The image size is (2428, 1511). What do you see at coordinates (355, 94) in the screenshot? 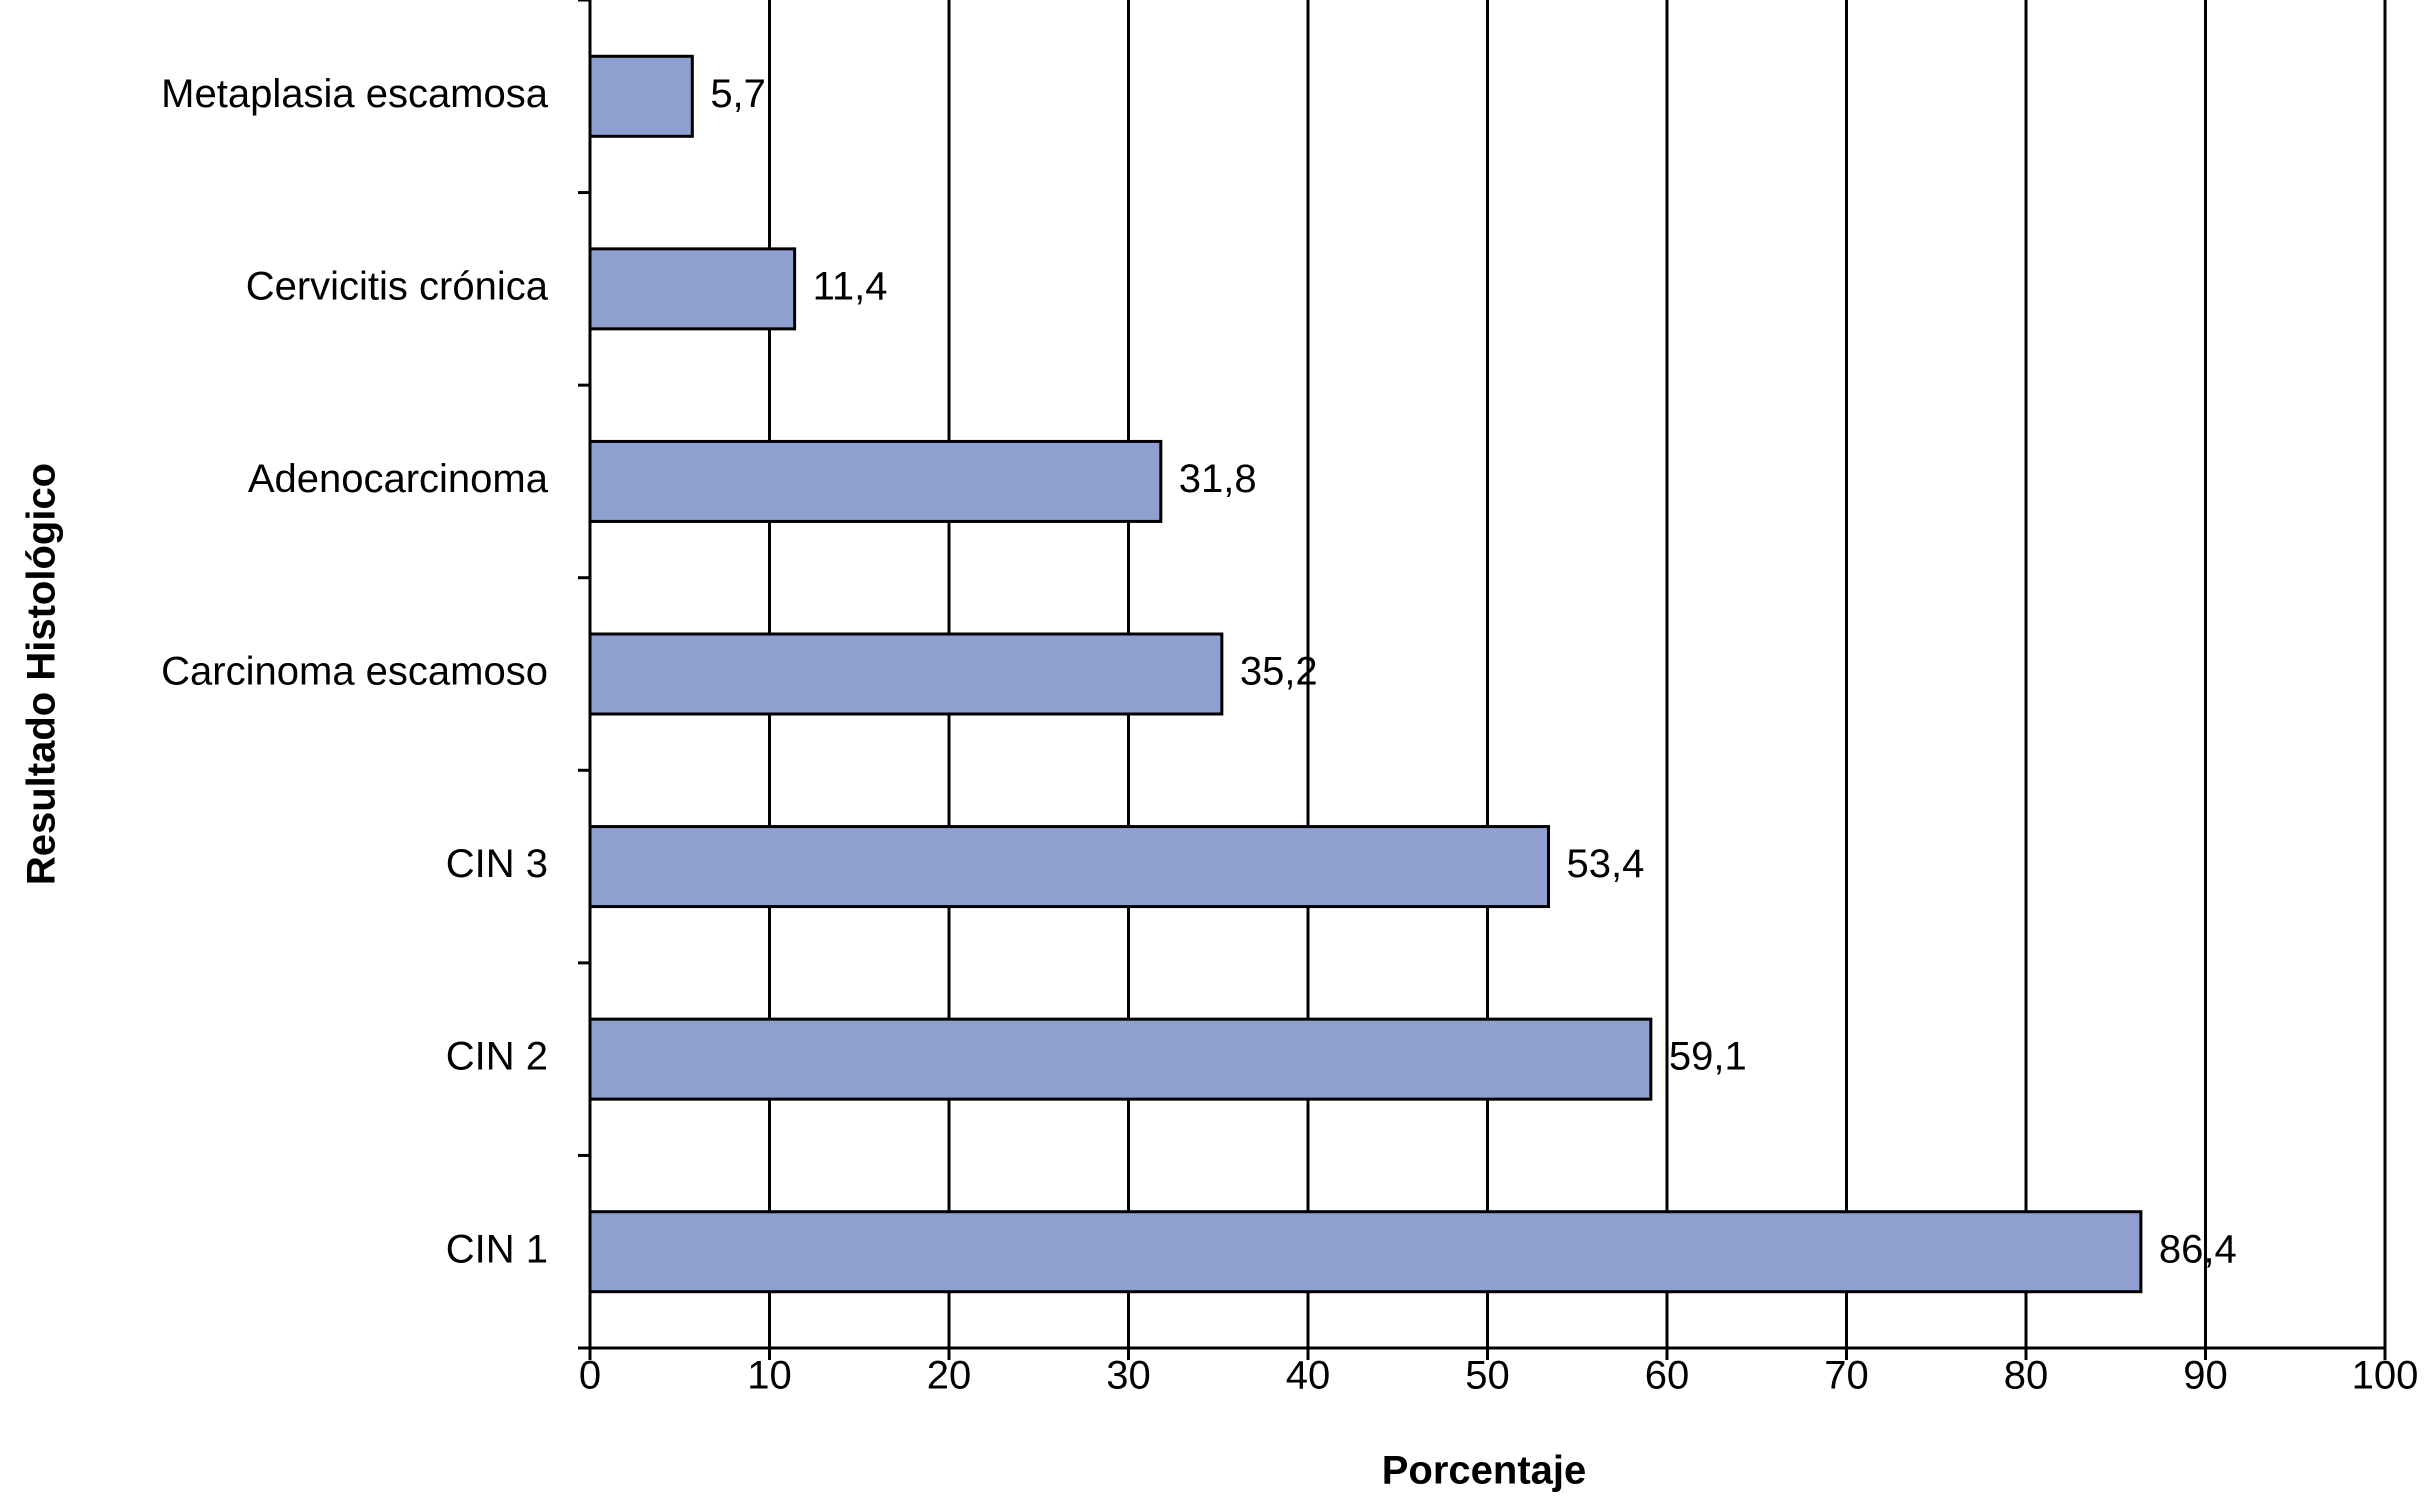
I see `y-tick-label: Metaplasia escamosa` at bounding box center [355, 94].